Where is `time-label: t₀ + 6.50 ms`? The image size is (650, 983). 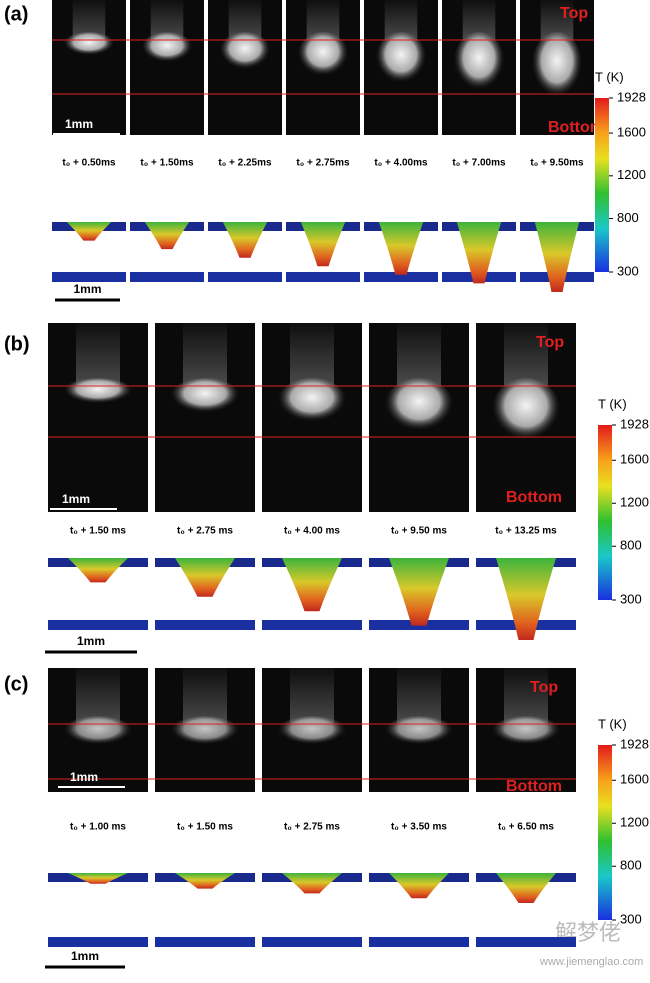
time-label: t₀ + 6.50 ms is located at coordinates (526, 827).